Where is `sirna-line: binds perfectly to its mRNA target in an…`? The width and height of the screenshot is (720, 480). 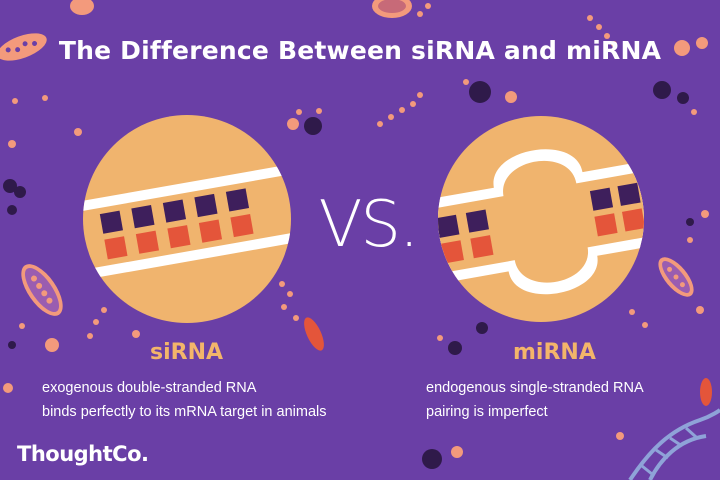 sirna-line: binds perfectly to its mRNA target in an… is located at coordinates (184, 412).